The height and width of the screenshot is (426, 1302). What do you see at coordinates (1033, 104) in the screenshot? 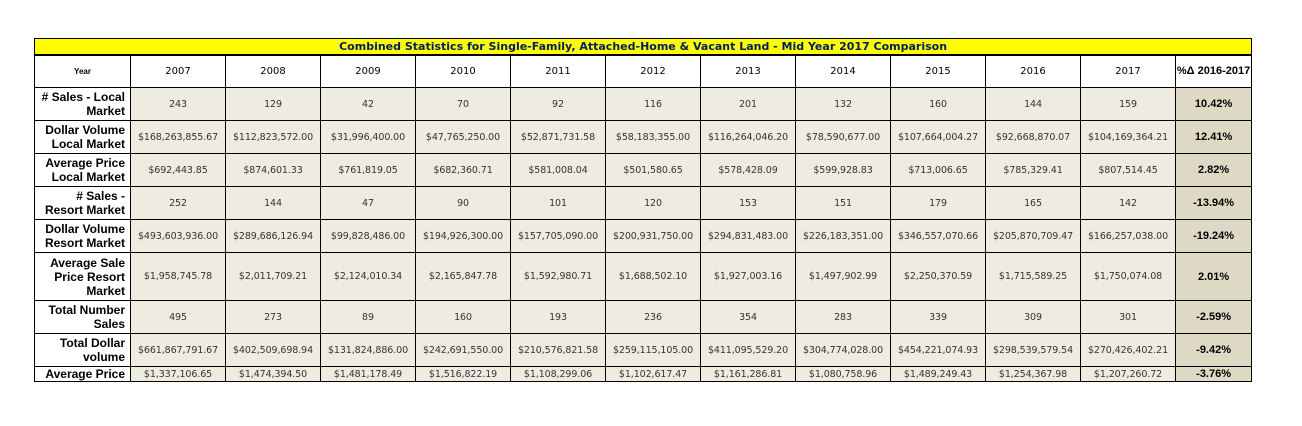
I see `value-cell: 144` at bounding box center [1033, 104].